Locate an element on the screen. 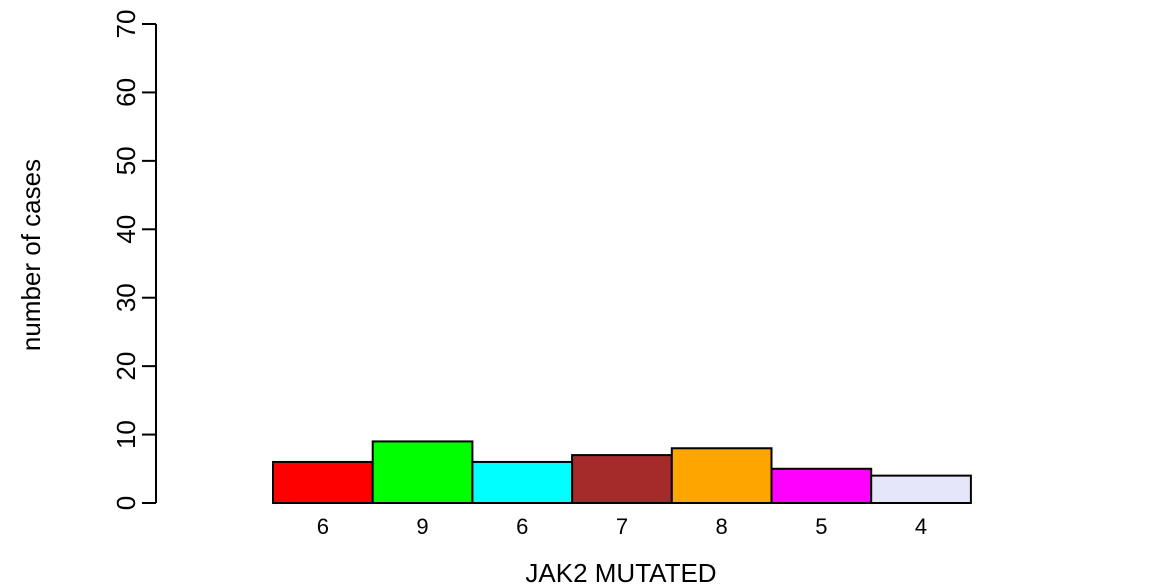 Image resolution: width=1166 pixels, height=588 pixels. y-tick-label: 50 is located at coordinates (126, 160).